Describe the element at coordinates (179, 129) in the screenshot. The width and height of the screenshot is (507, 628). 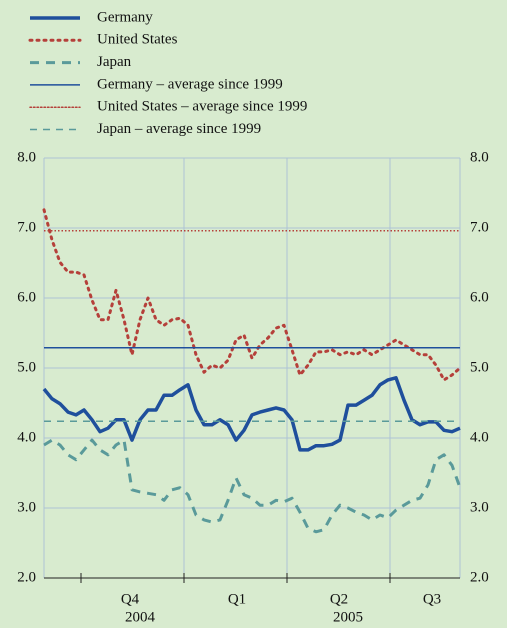
I see `legend-label: Japan – average since 1999` at that location.